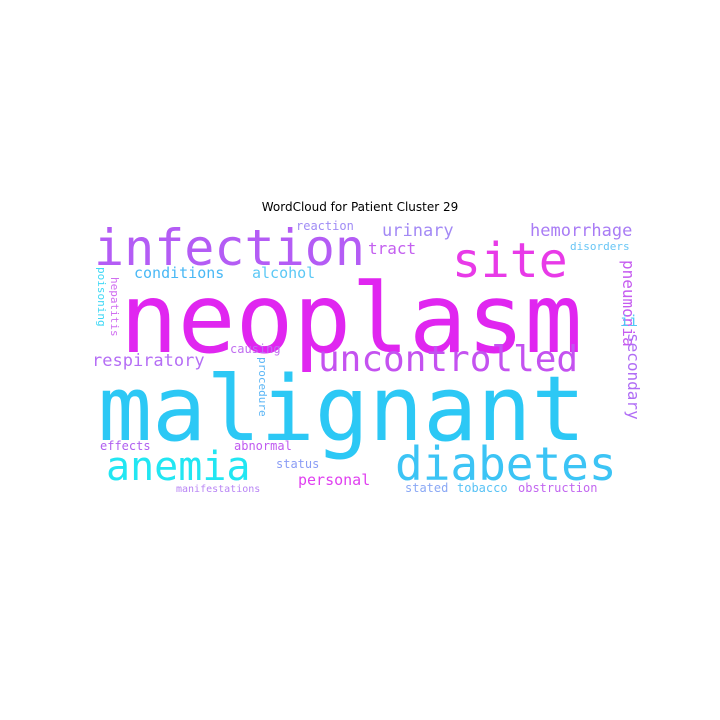 Image resolution: width=720 pixels, height=720 pixels. Describe the element at coordinates (558, 488) in the screenshot. I see `word-obstruction: obstruction` at that location.